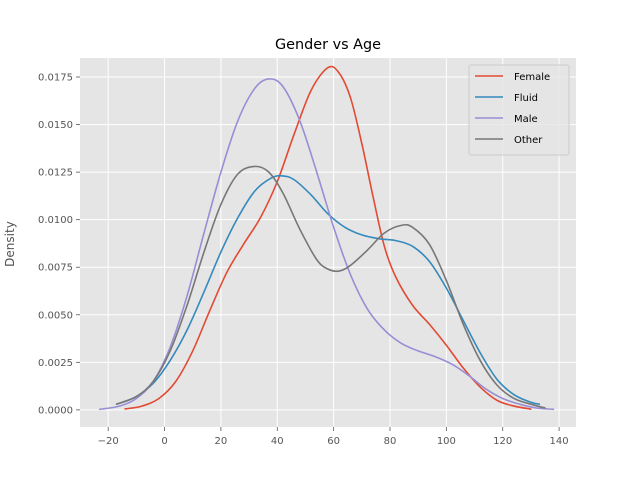 The image size is (640, 480). I want to click on x-tick-label: 120, so click(502, 441).